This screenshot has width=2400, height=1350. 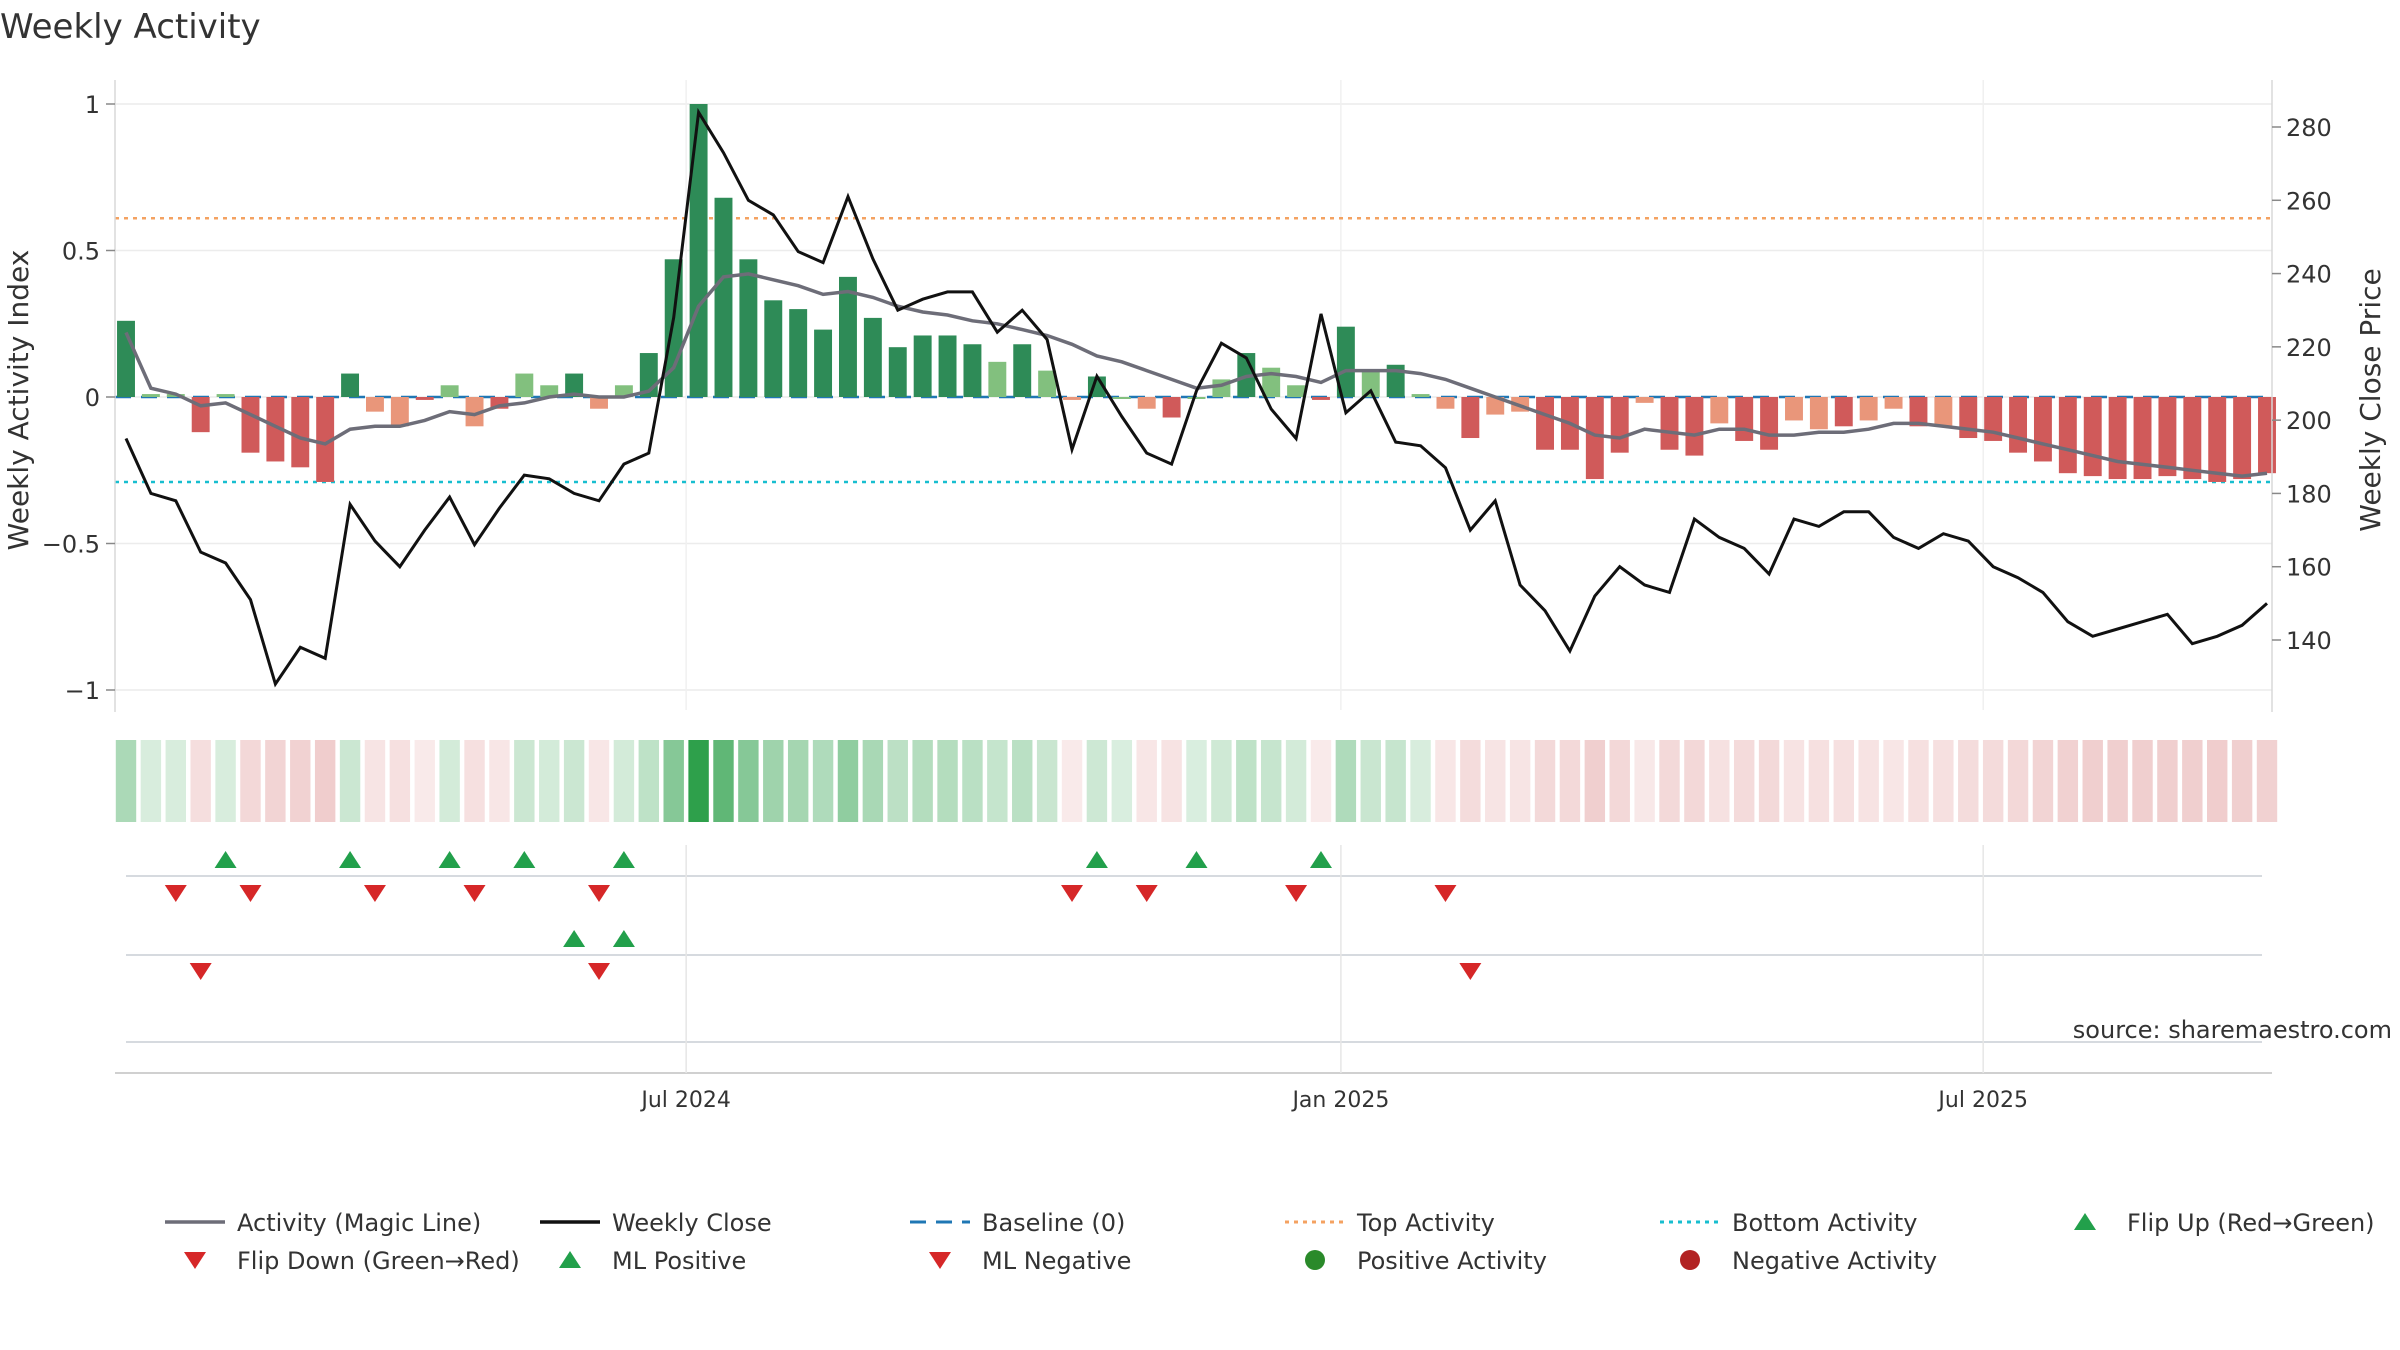 I want to click on ml-positive-marker, so click(x=623, y=938).